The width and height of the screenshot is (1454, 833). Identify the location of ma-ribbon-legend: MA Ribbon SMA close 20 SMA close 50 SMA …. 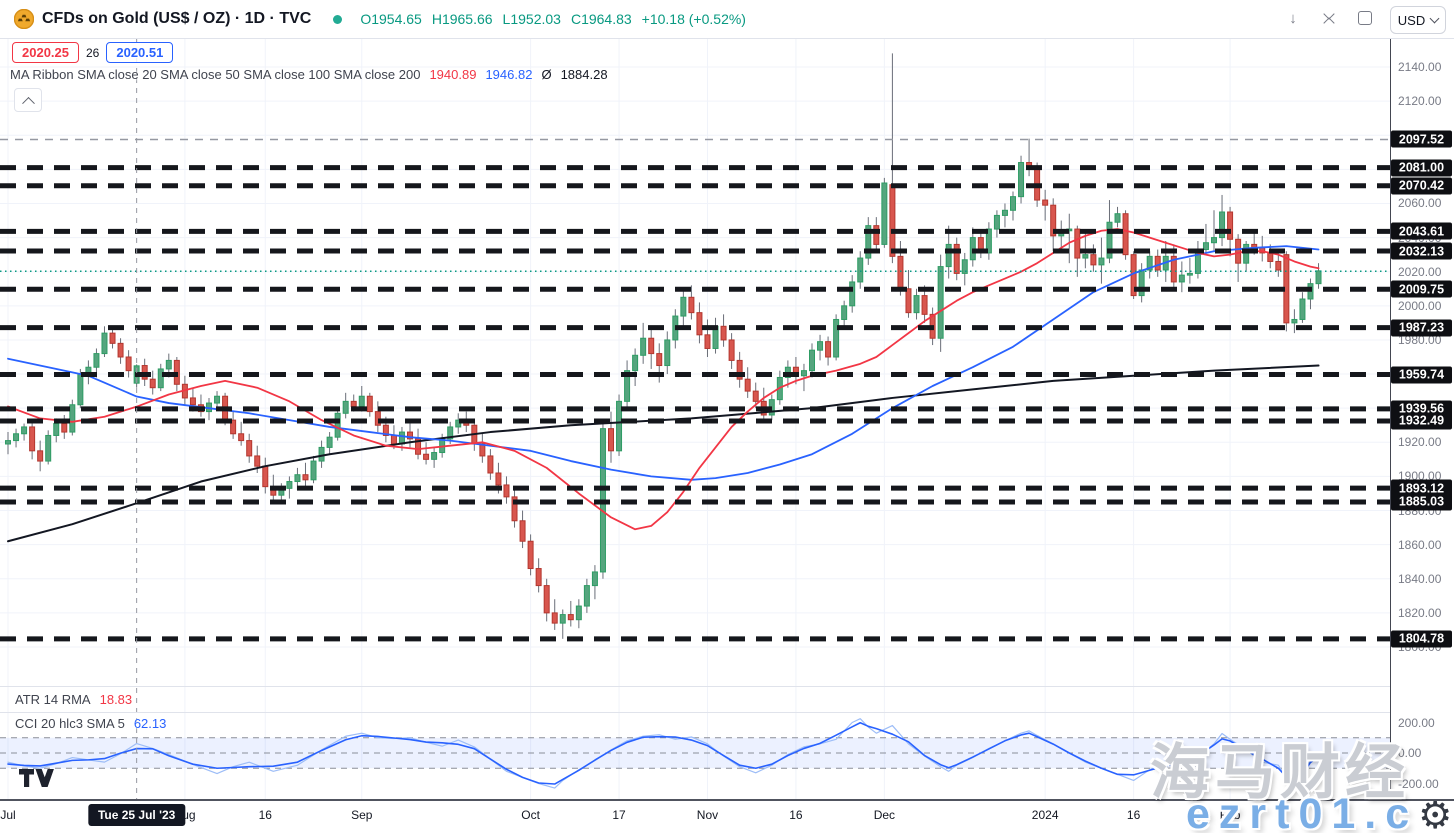
(309, 74).